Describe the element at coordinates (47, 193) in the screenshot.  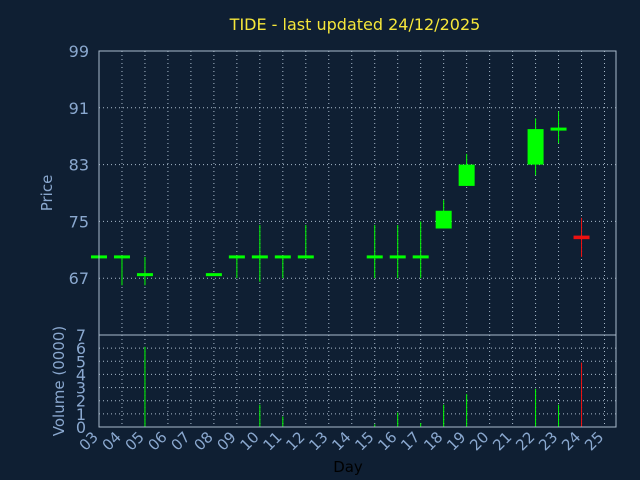
I see `price-axis-label: Price` at that location.